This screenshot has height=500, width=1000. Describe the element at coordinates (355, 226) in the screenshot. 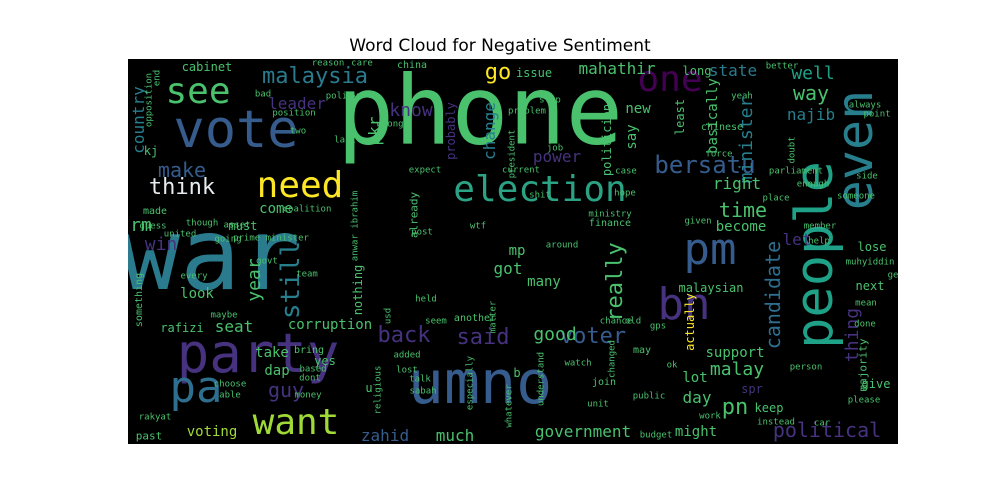

I see `word-anwar-ibrahim: anwar ibrahim` at that location.